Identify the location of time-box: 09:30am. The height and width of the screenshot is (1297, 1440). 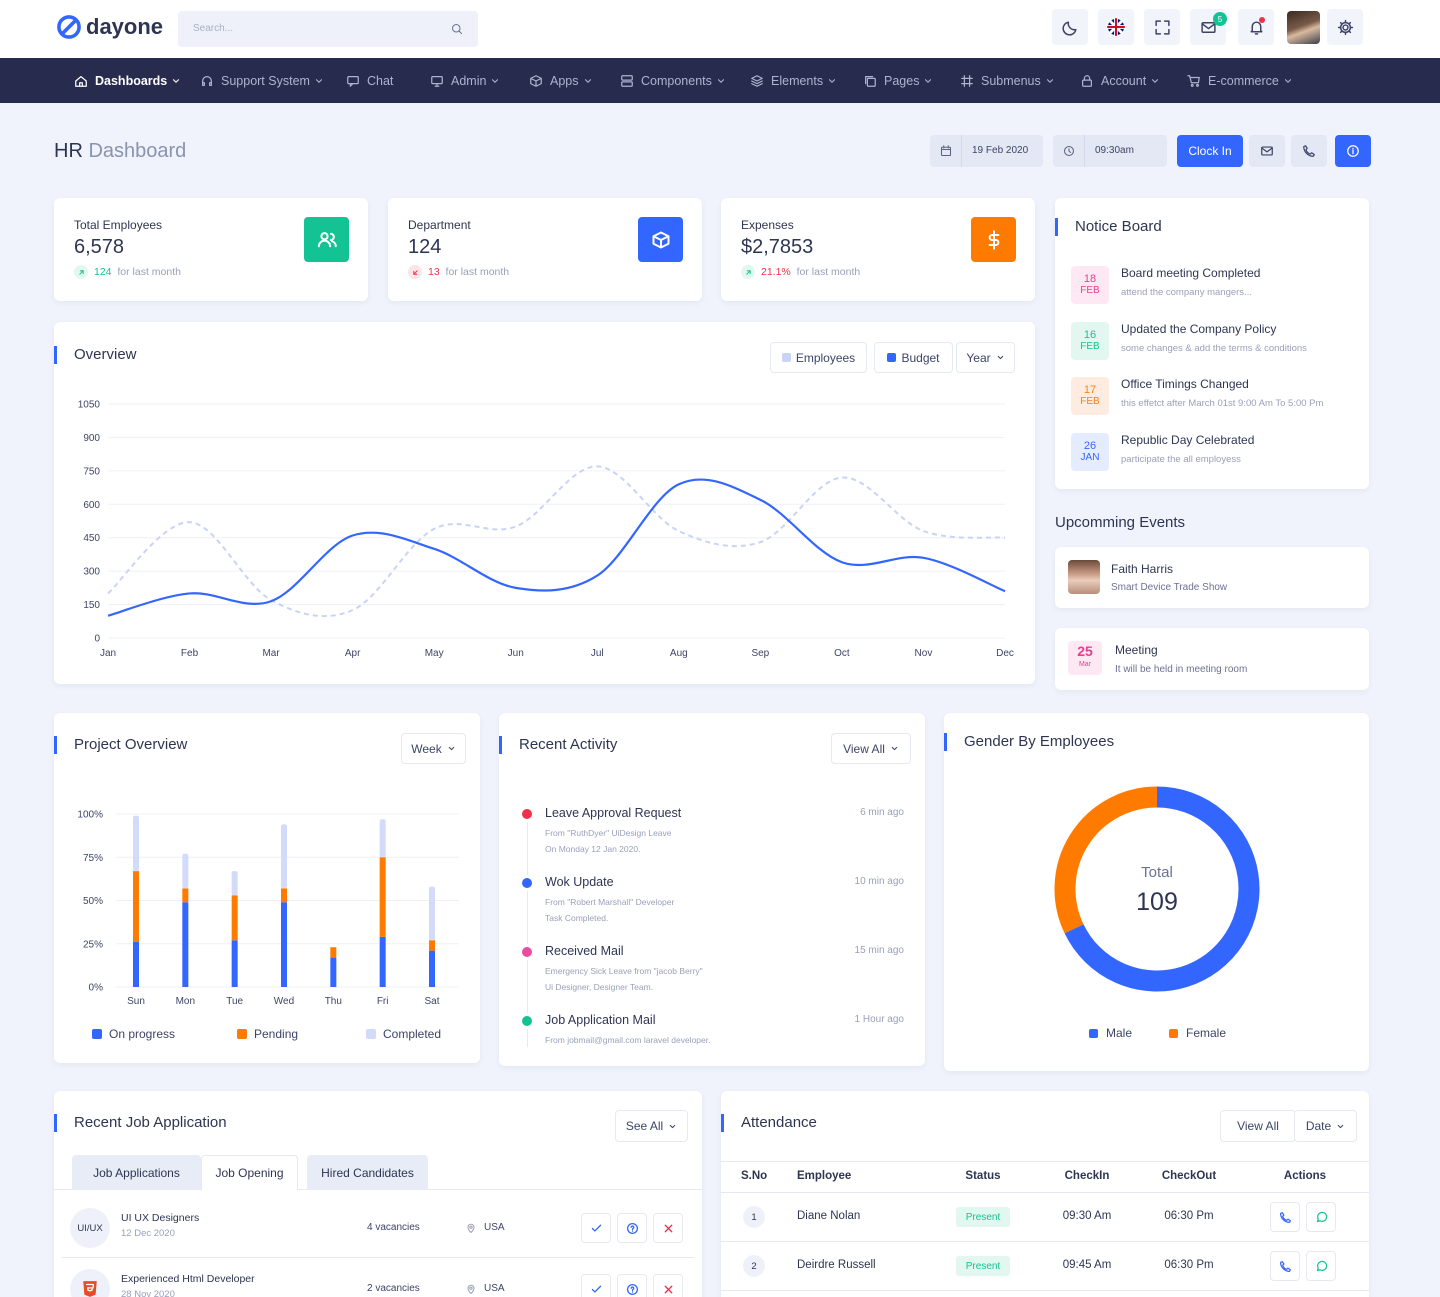
(1110, 151).